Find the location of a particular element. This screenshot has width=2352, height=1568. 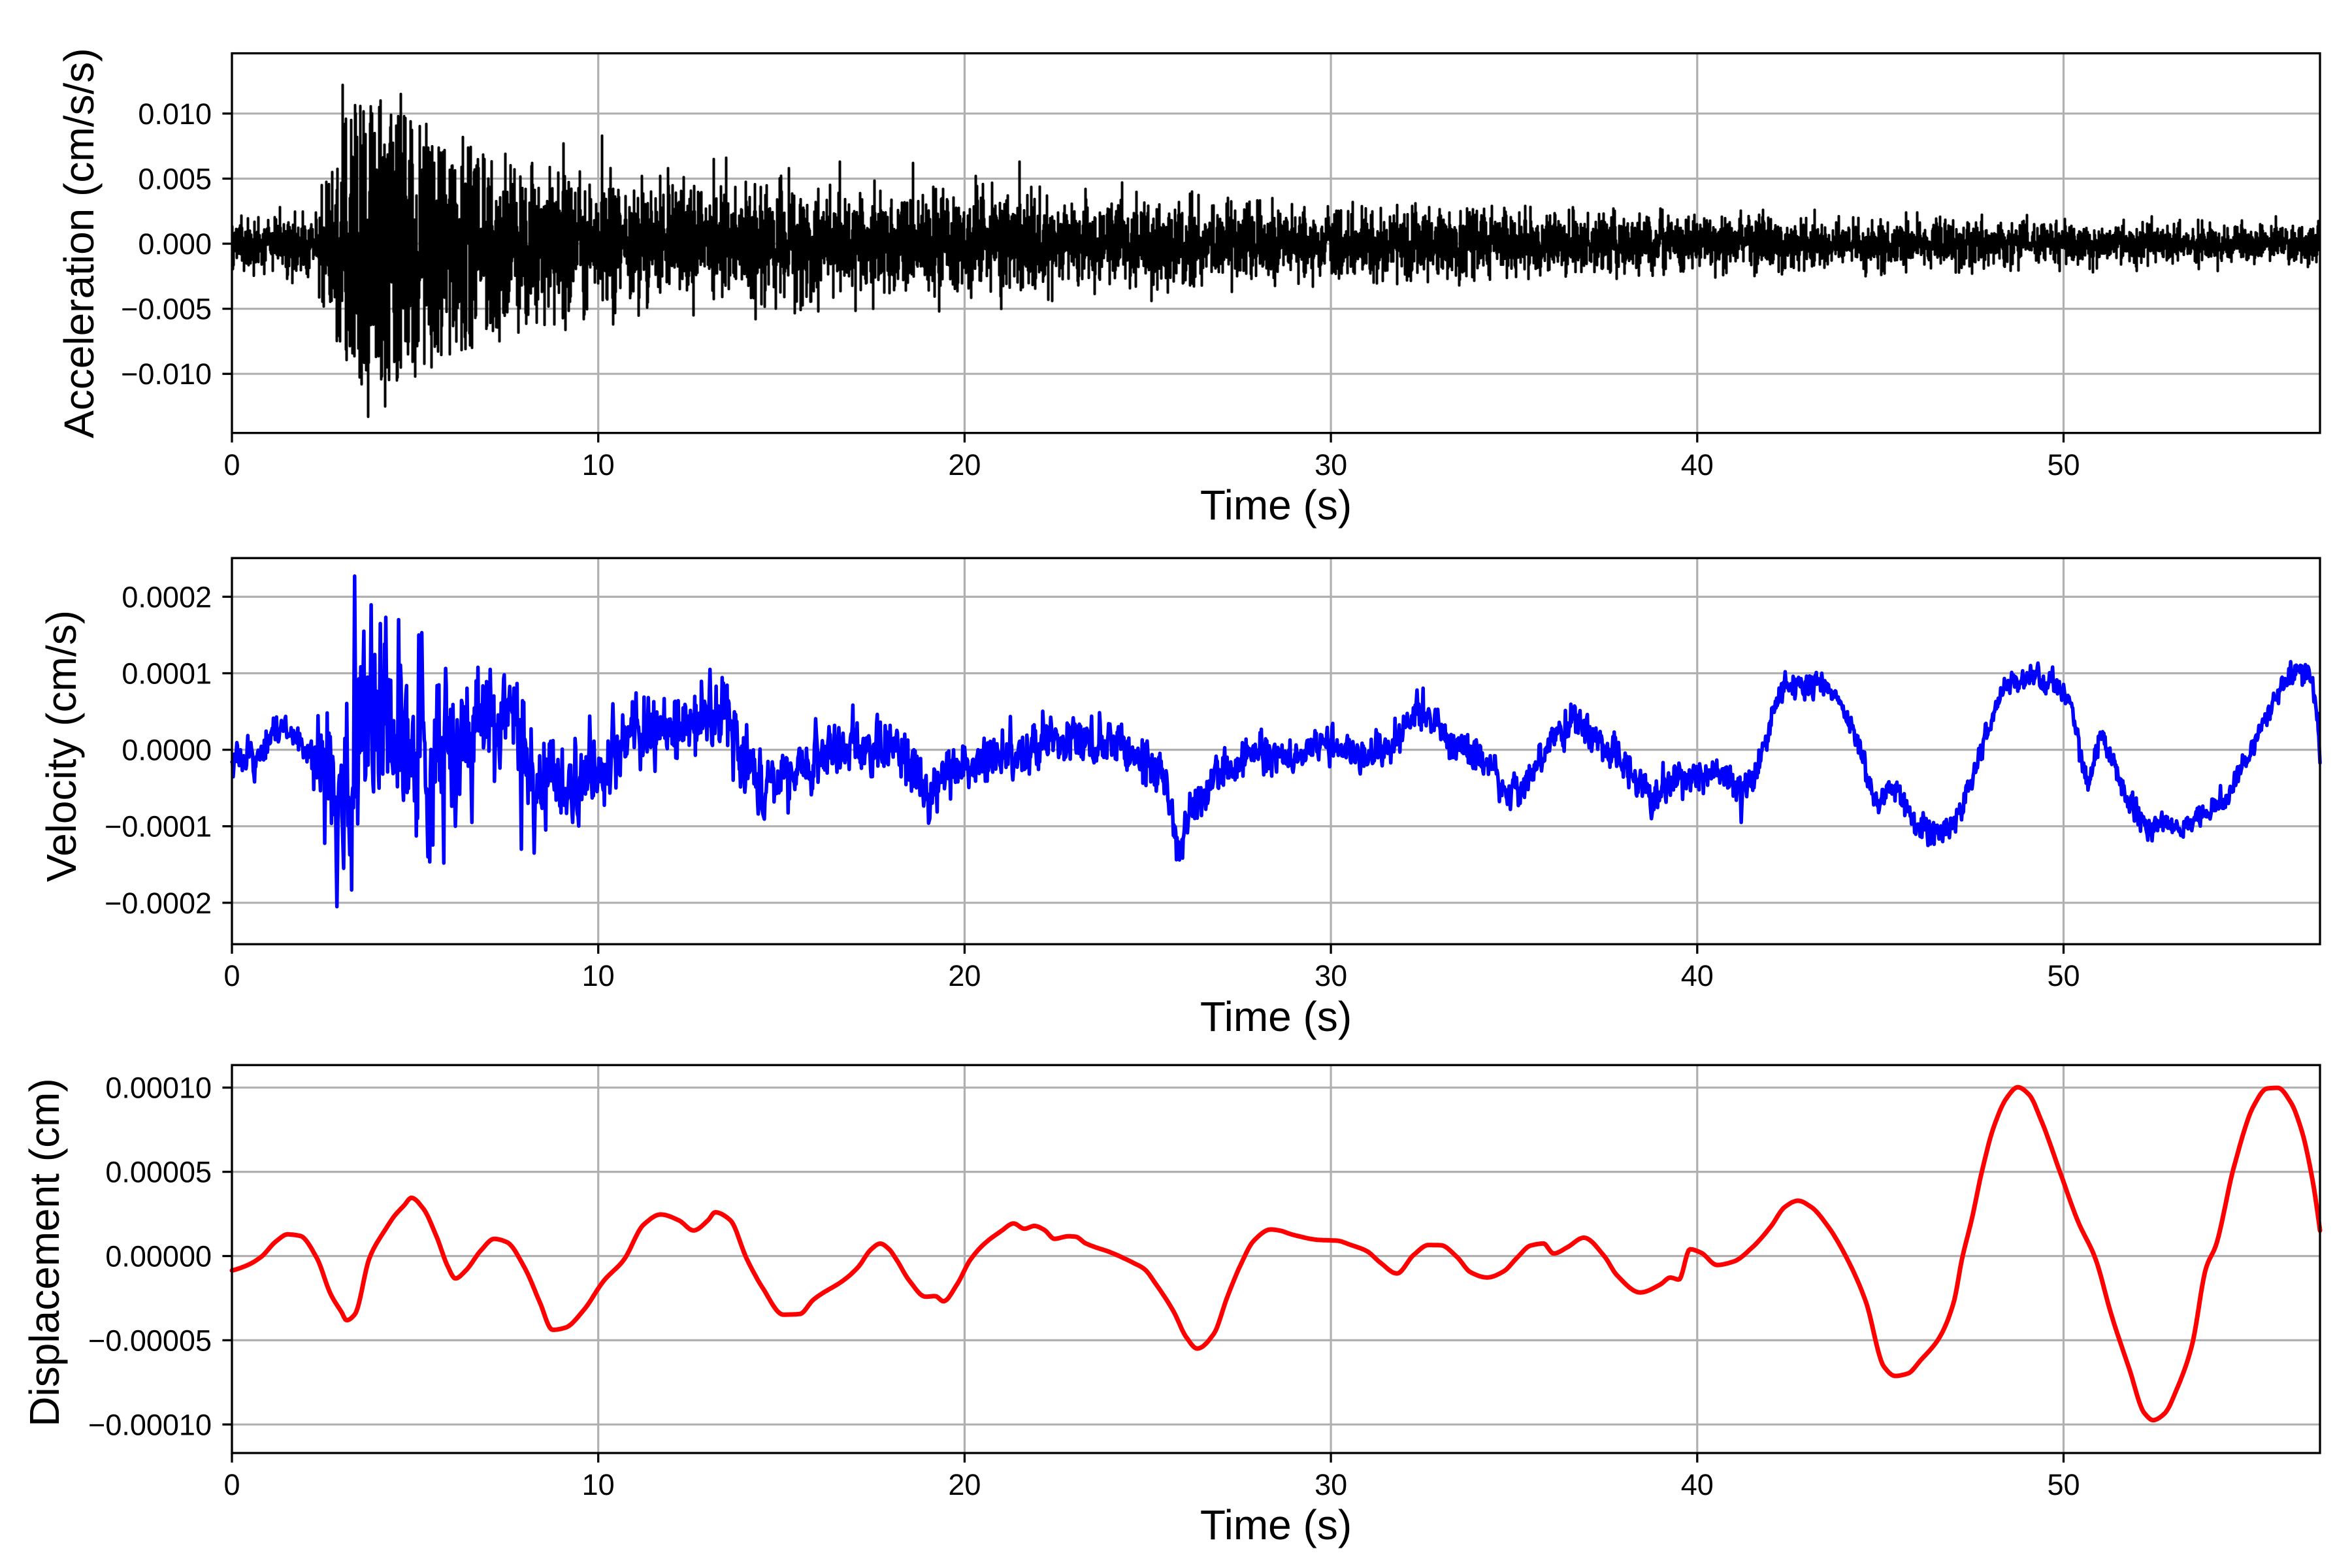

svg-text: −0.005 is located at coordinates (166, 309).